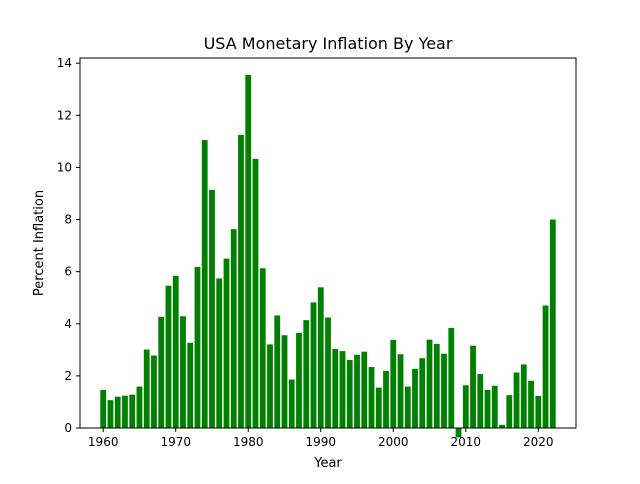  What do you see at coordinates (320, 357) in the screenshot?
I see `bar-1990` at bounding box center [320, 357].